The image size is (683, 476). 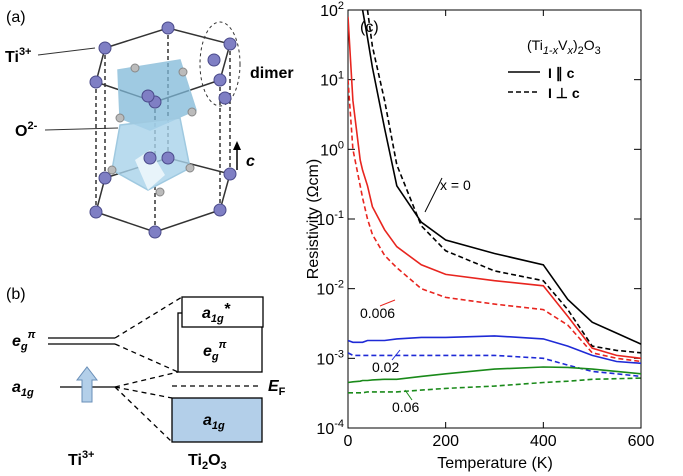 What do you see at coordinates (551, 51) in the screenshot?
I see `formula-part: 1-x` at bounding box center [551, 51].